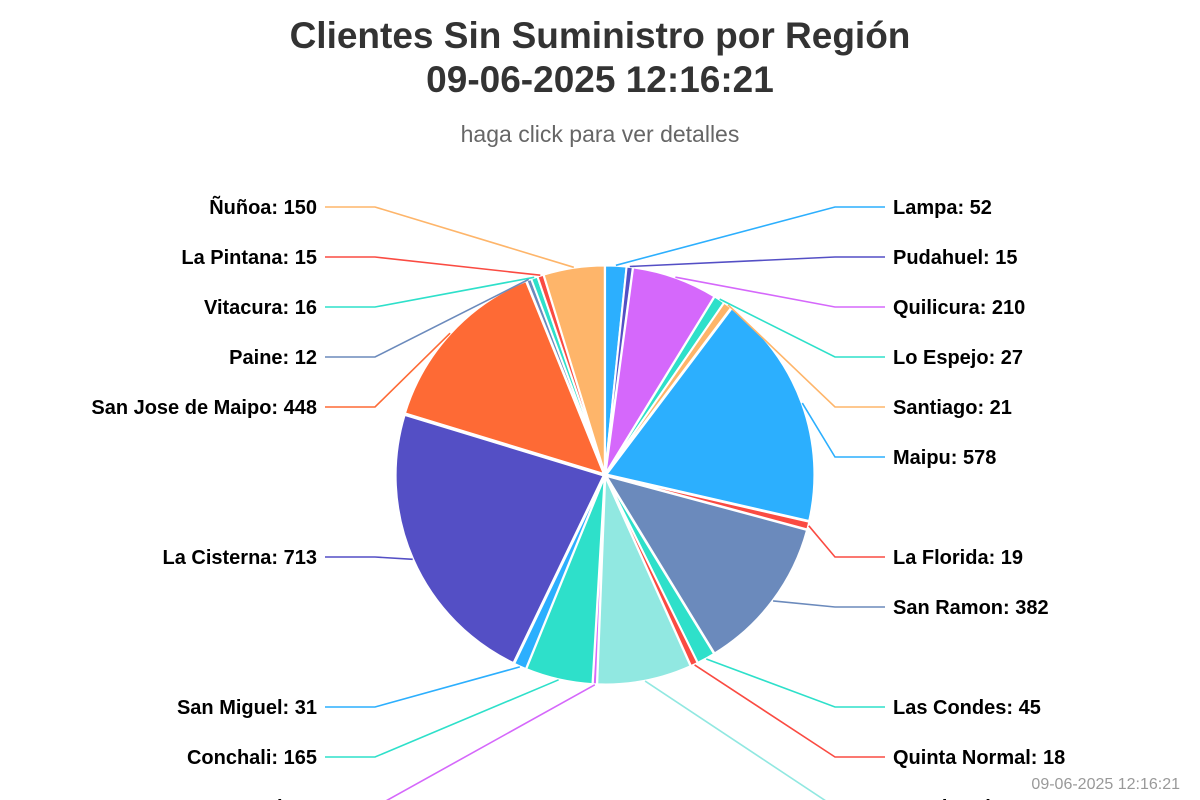 This screenshot has height=800, width=1200. Describe the element at coordinates (271, 798) in the screenshot. I see `slice-label: Macul: 10` at that location.